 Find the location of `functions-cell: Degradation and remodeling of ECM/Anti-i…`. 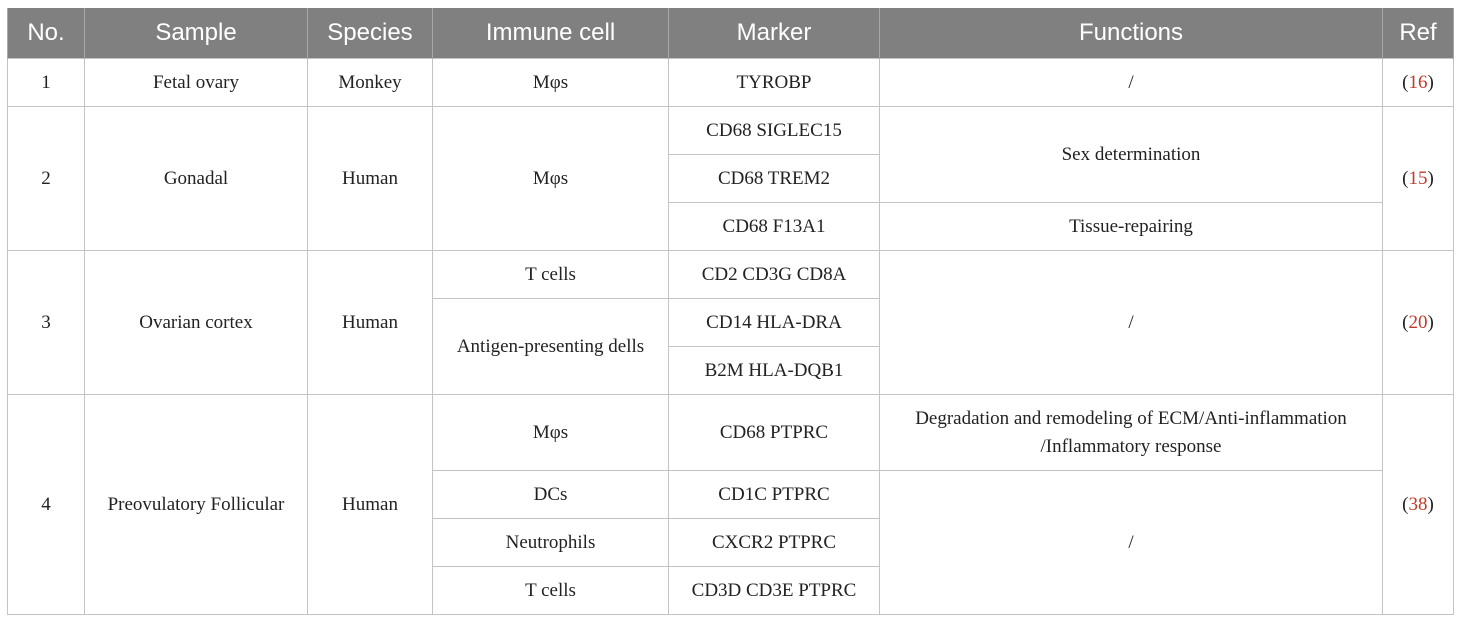

functions-cell: Degradation and remodeling of ECM/Anti-i… is located at coordinates (1131, 432).